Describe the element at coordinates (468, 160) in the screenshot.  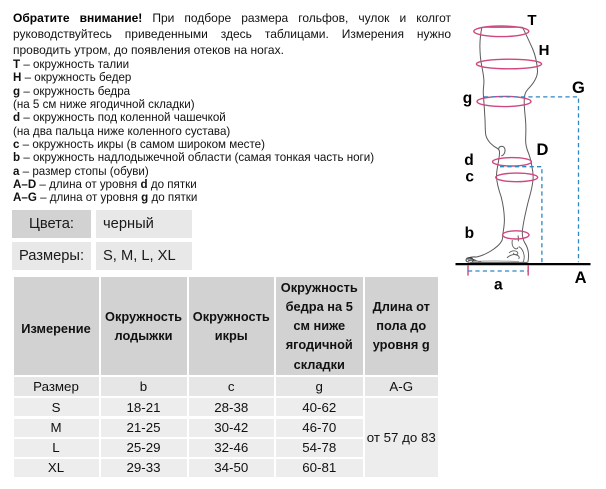
I see `svg-text: d` at that location.